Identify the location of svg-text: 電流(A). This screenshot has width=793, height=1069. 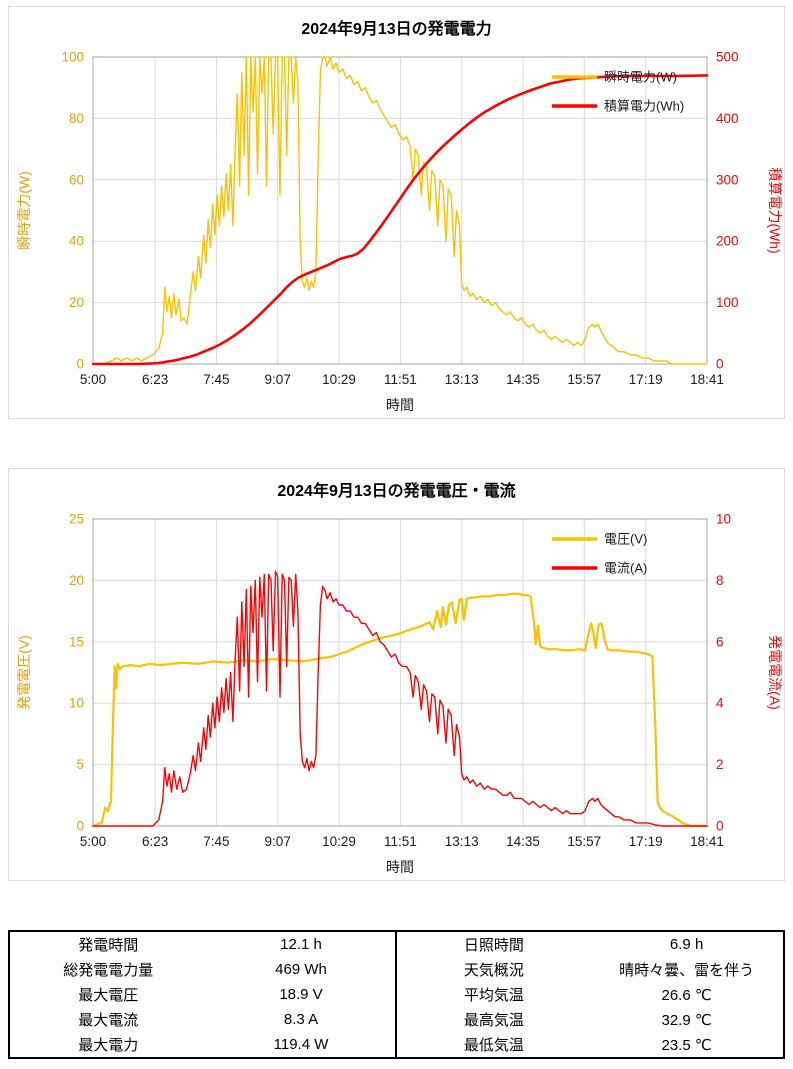
(625, 568).